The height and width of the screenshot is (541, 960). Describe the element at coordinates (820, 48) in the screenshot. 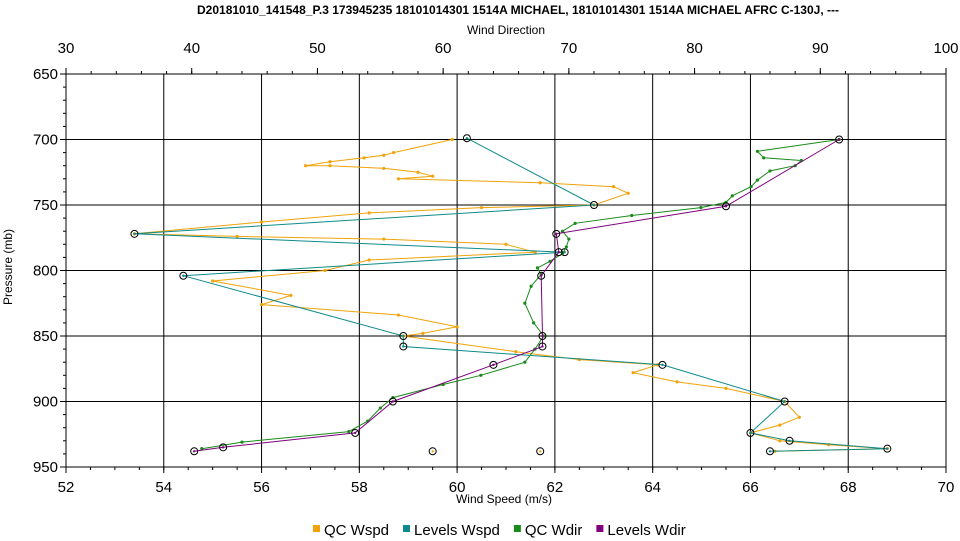

I see `top-tick-label: 90` at that location.